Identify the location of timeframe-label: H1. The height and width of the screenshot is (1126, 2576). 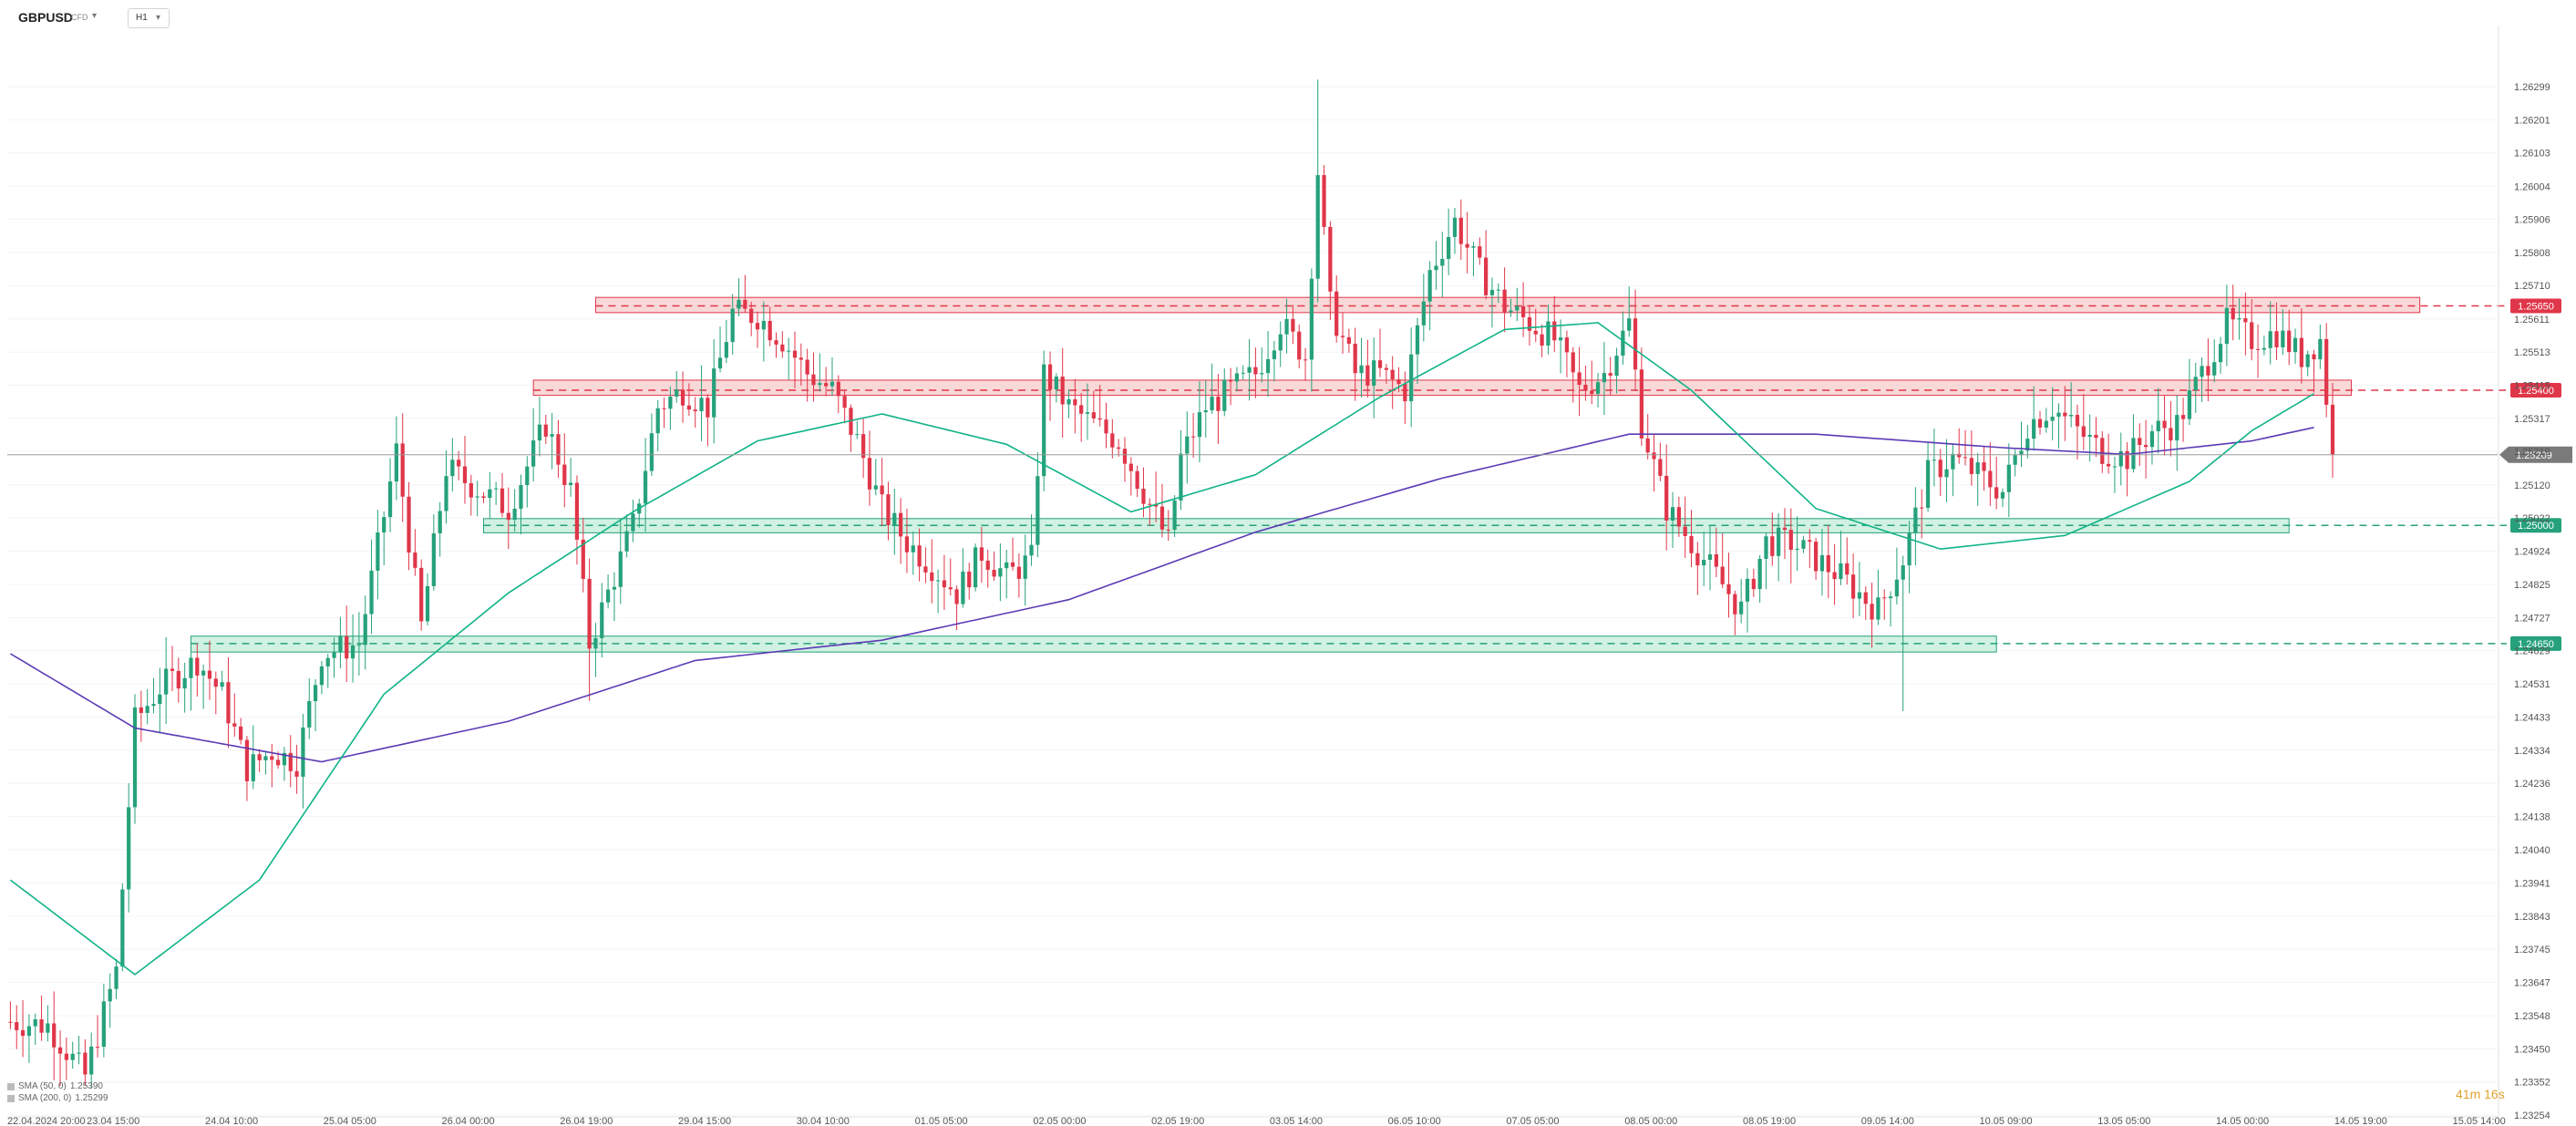
(142, 18).